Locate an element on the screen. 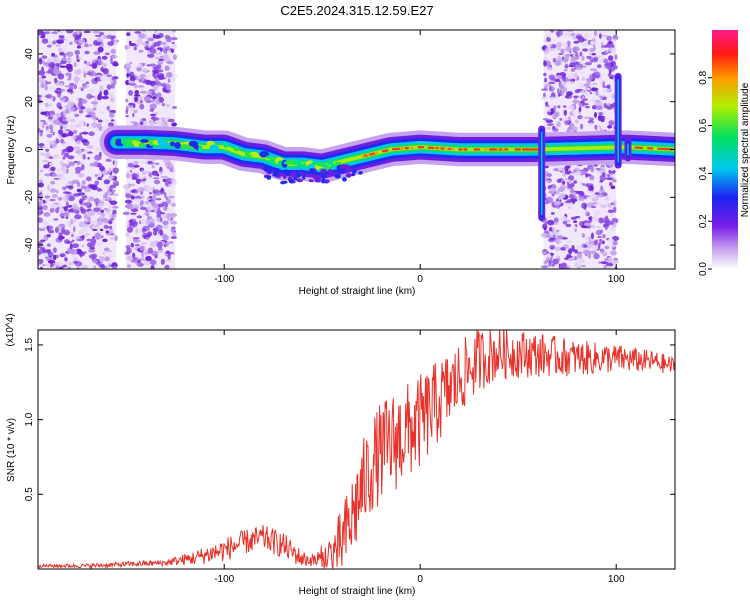 Image resolution: width=750 pixels, height=600 pixels. colorbar-tick-label: 0.6 is located at coordinates (703, 125).